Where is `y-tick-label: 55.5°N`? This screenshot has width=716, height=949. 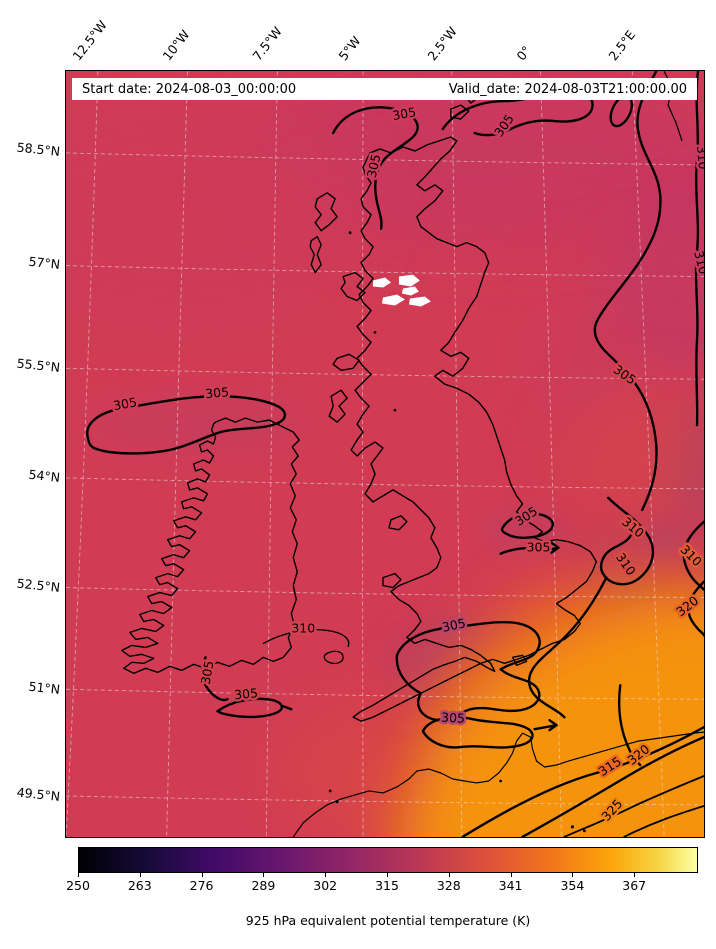 y-tick-label: 55.5°N is located at coordinates (38, 365).